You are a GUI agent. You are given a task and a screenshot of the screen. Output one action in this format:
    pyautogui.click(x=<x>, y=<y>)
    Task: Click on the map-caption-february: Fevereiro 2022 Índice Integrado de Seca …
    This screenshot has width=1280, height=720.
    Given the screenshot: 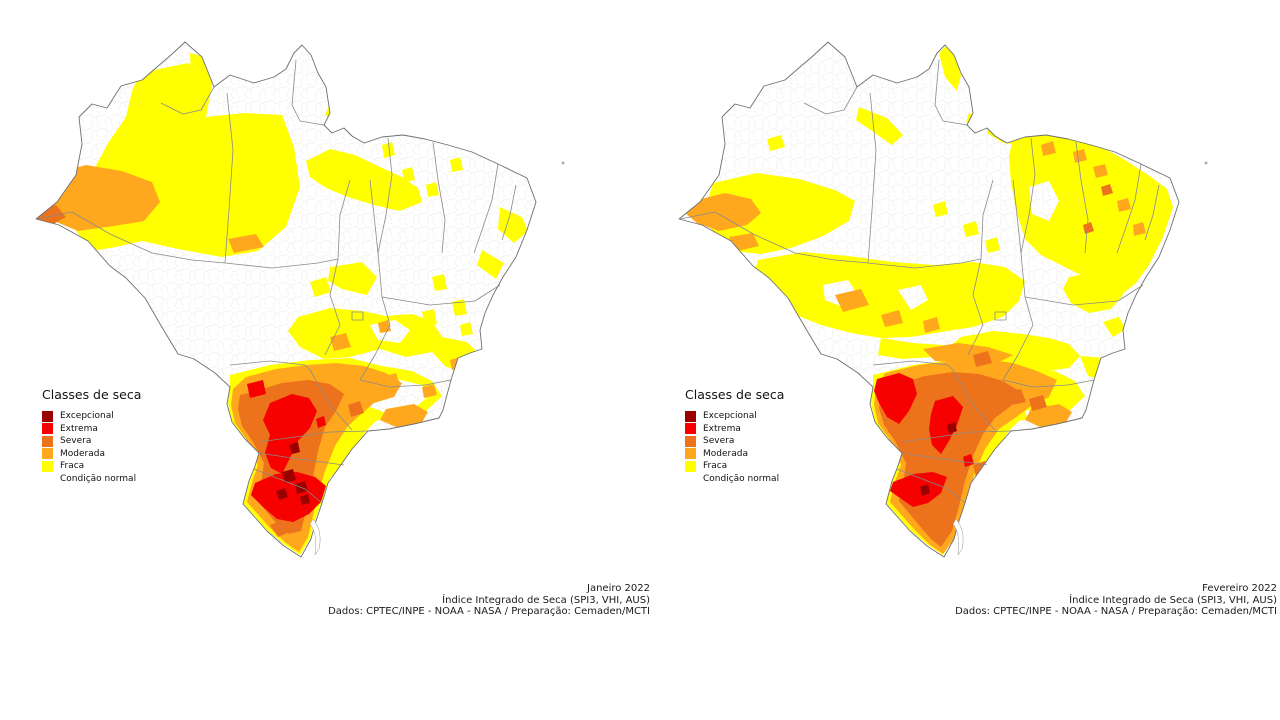 What is the action you would take?
    pyautogui.click(x=1116, y=600)
    